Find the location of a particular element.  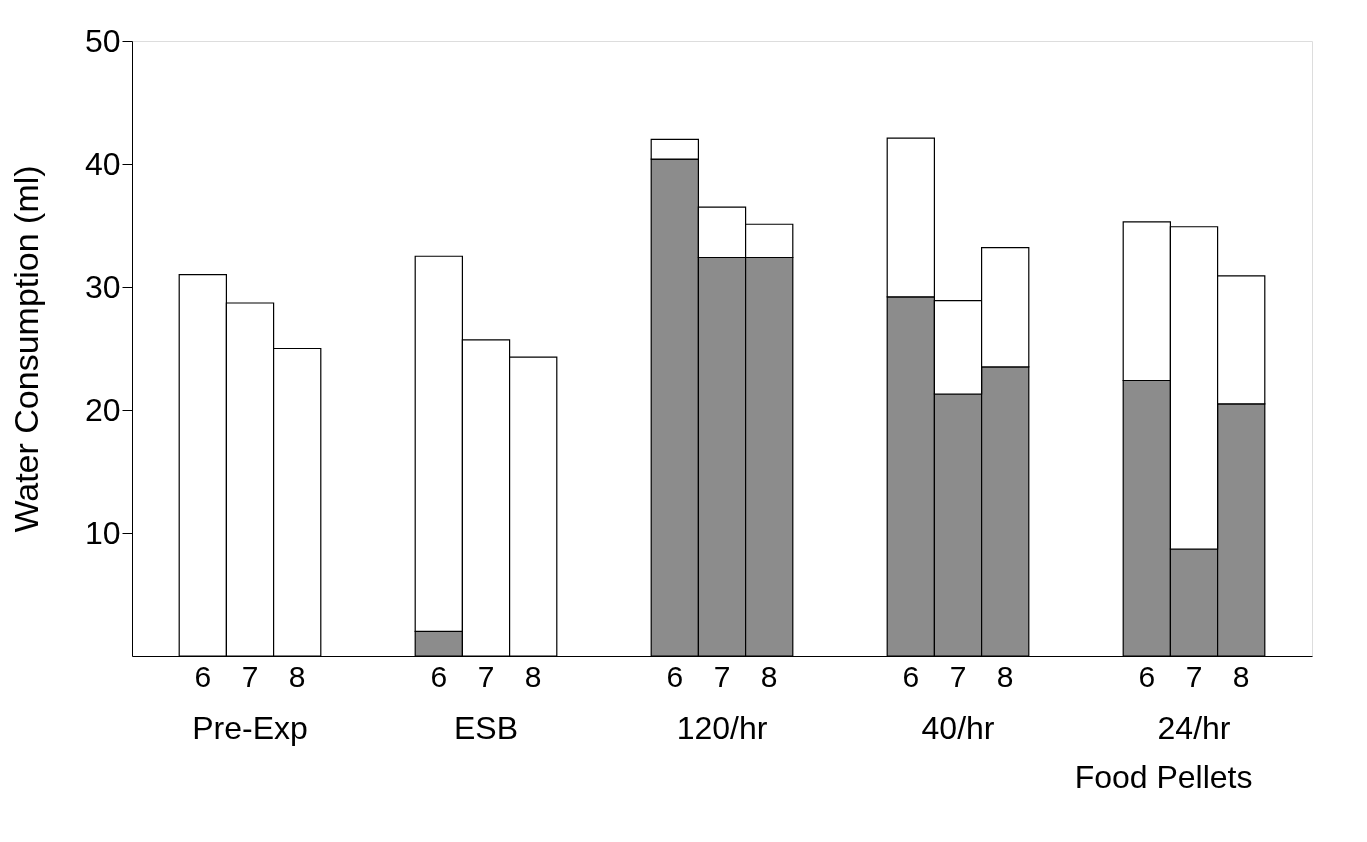

y-tick-label: 50 is located at coordinates (102, 40).